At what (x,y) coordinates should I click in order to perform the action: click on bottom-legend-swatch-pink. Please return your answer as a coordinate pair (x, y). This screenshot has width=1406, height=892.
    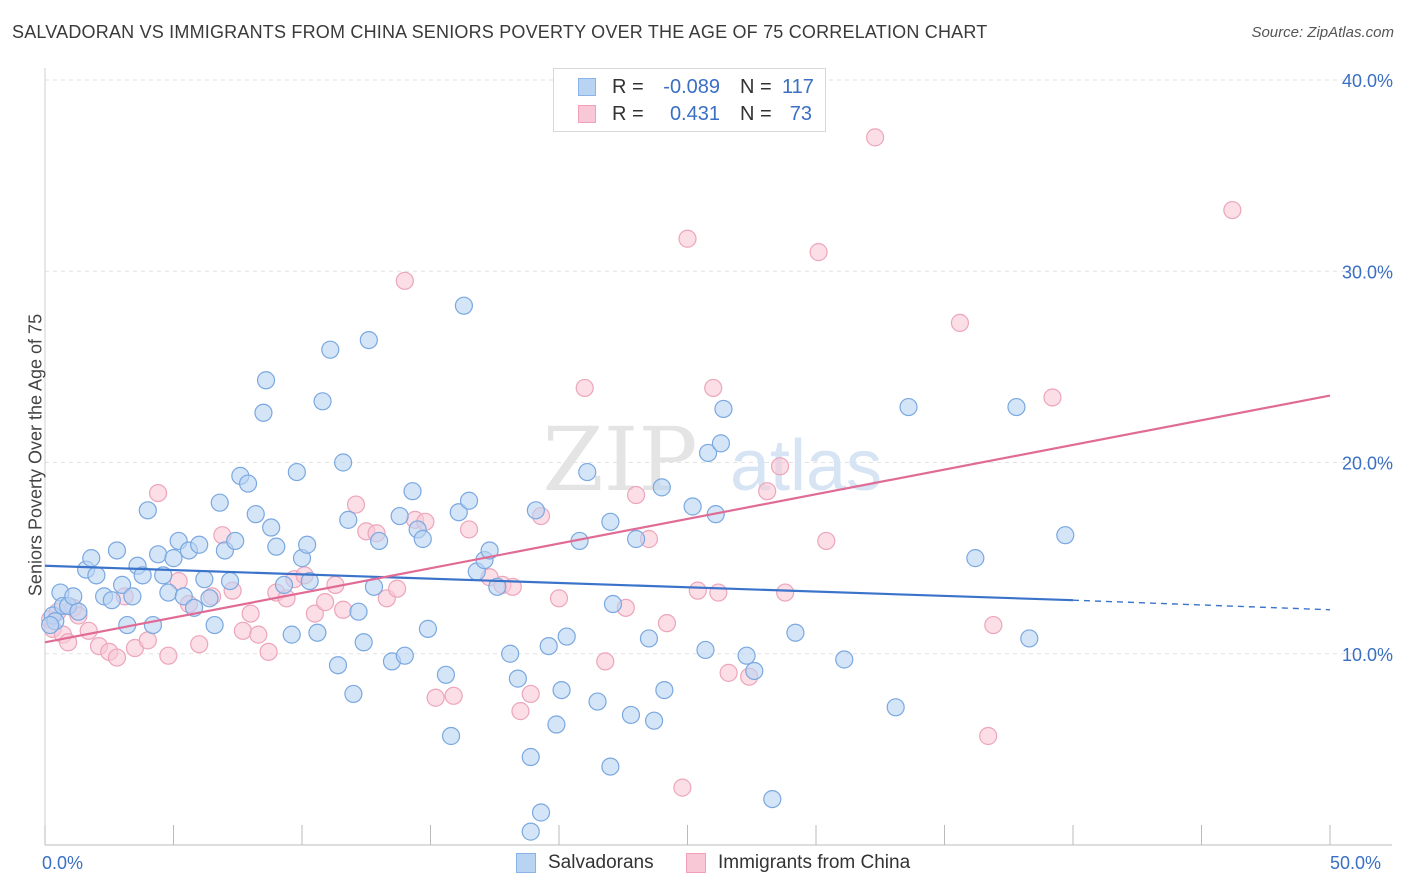
    Looking at the image, I should click on (696, 863).